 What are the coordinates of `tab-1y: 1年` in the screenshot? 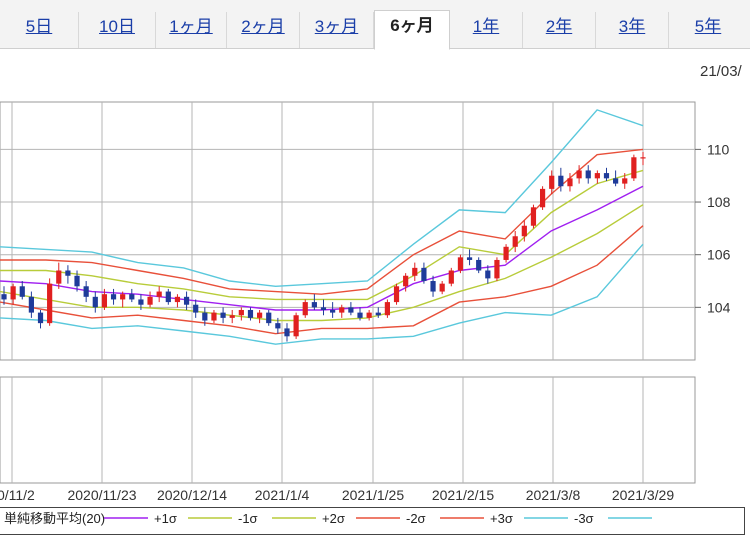 It's located at (486, 30).